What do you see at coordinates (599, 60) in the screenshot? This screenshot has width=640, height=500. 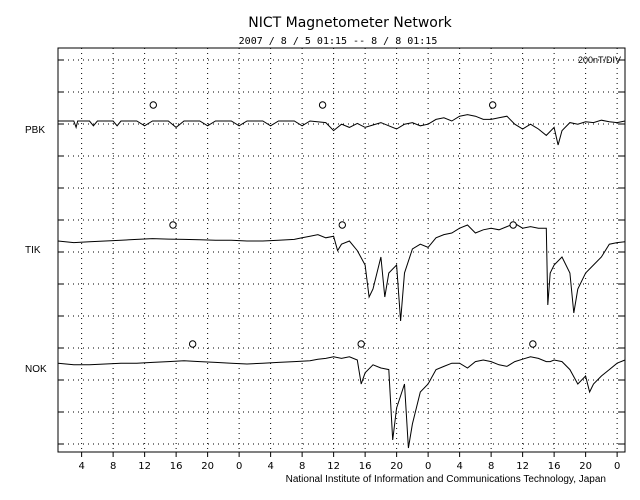 I see `scale-label: 200nT/DIV` at bounding box center [599, 60].